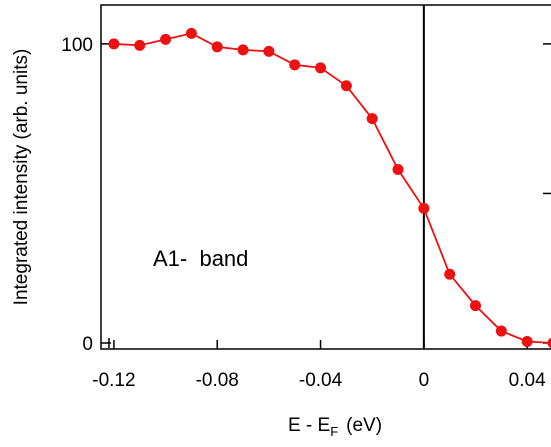  What do you see at coordinates (424, 380) in the screenshot?
I see `x-tick-label: 0` at bounding box center [424, 380].